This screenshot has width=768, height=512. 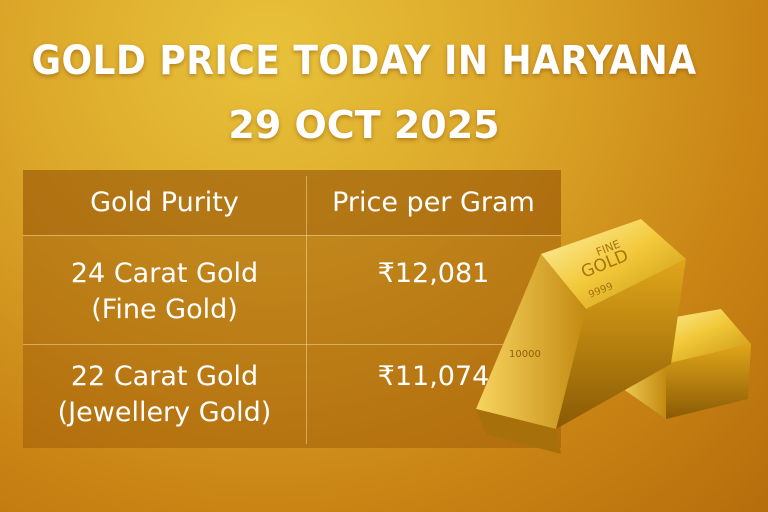 What do you see at coordinates (364, 125) in the screenshot?
I see `date-label: 29 OCT 2025` at bounding box center [364, 125].